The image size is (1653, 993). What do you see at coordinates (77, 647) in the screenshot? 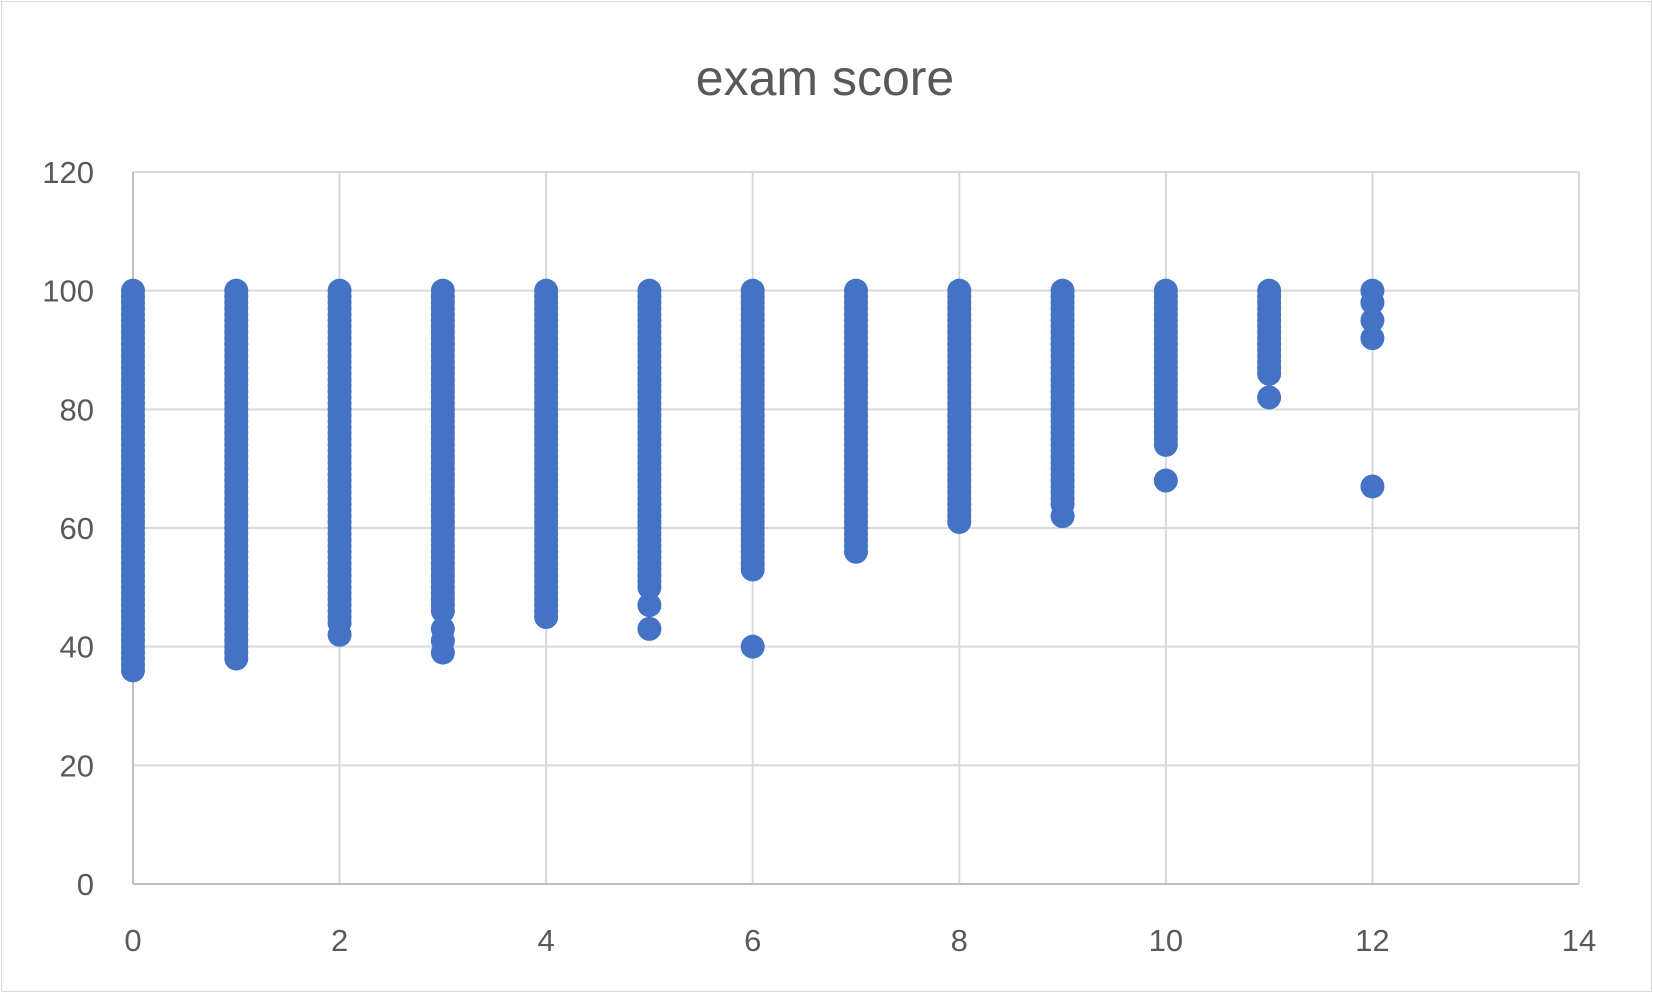
I see `y-tick-label: 40` at bounding box center [77, 647].